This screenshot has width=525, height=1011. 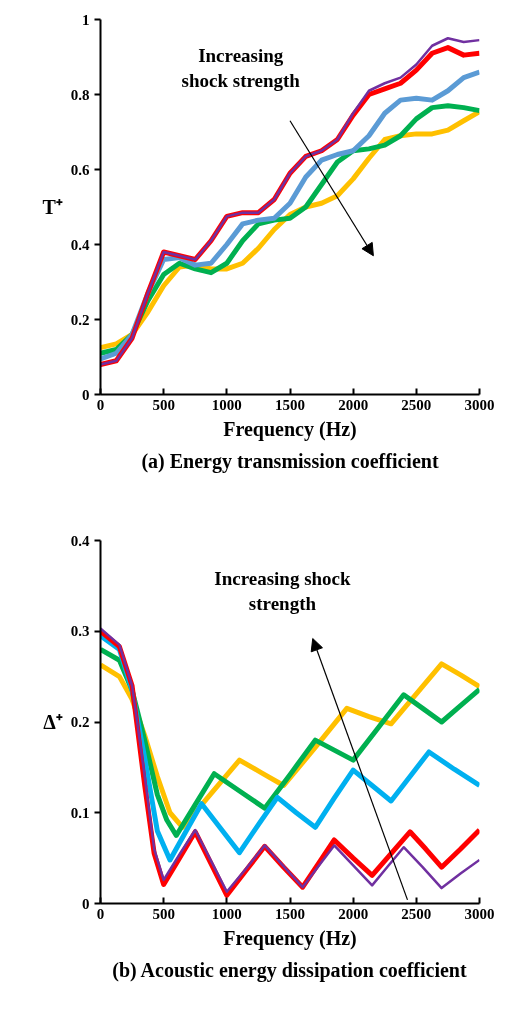 What do you see at coordinates (80, 94) in the screenshot?
I see `y-tick-label: 0.8` at bounding box center [80, 94].